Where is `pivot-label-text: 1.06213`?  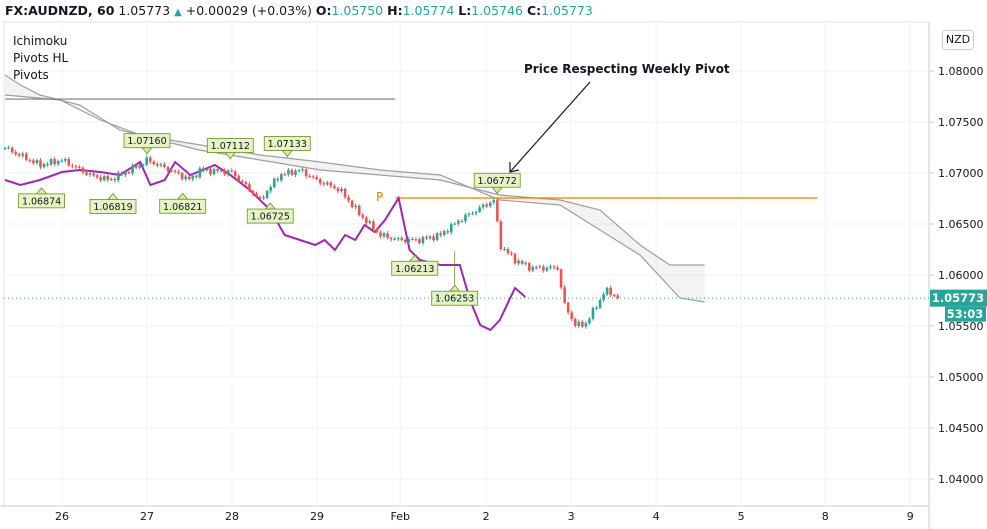 pivot-label-text: 1.06213 is located at coordinates (414, 269).